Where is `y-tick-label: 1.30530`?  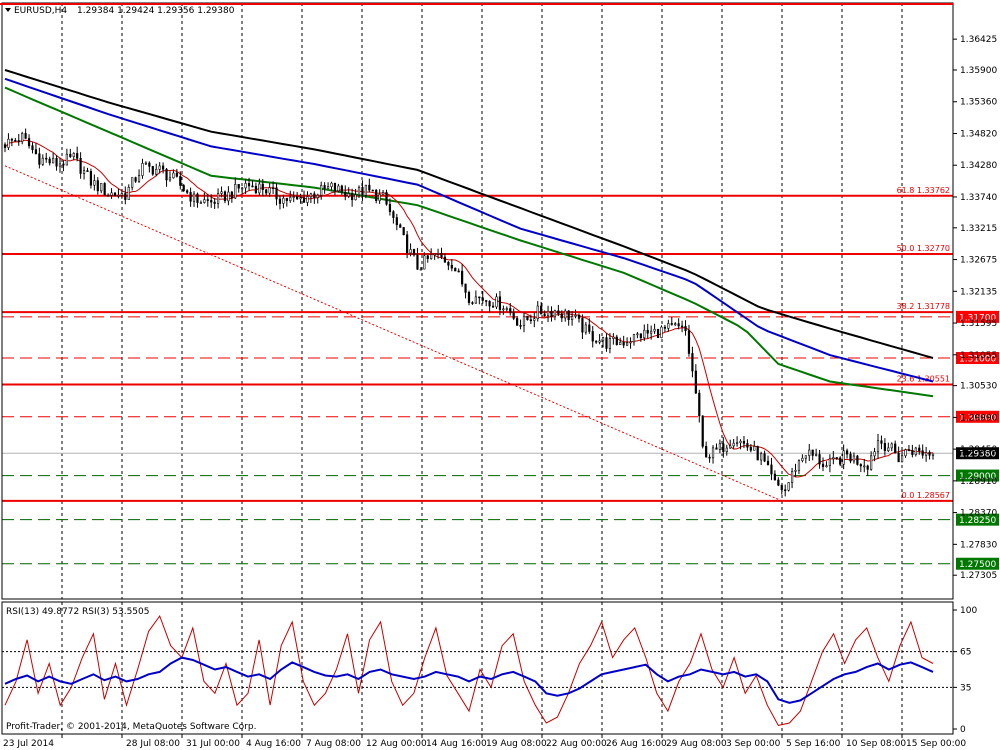 y-tick-label: 1.30530 is located at coordinates (978, 387).